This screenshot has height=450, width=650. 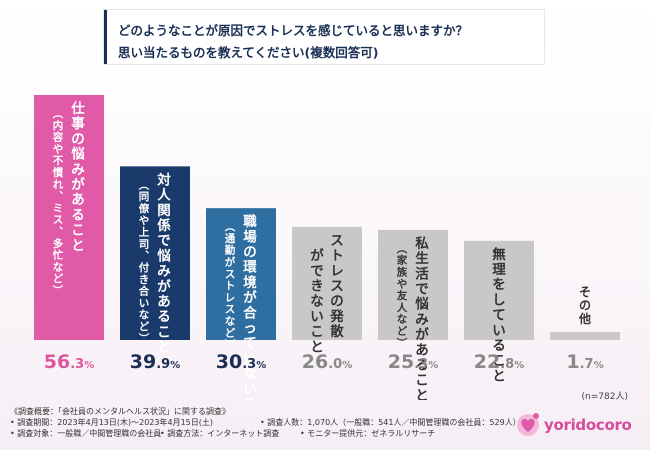 I want to click on bar-label-7: その他, so click(x=584, y=305).